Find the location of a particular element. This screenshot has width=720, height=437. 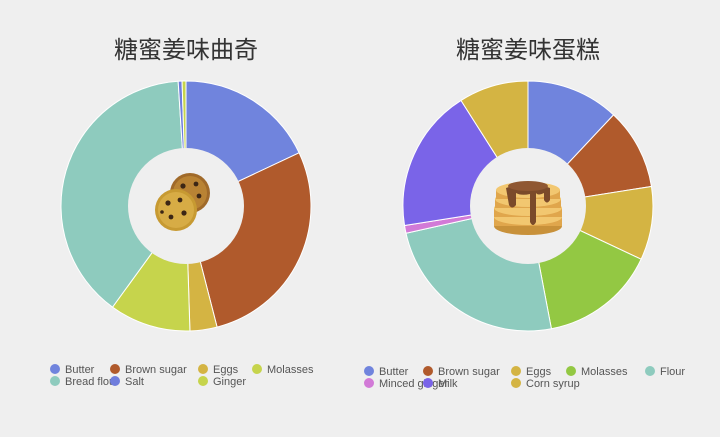

pancake-stack-icon is located at coordinates (528, 208).